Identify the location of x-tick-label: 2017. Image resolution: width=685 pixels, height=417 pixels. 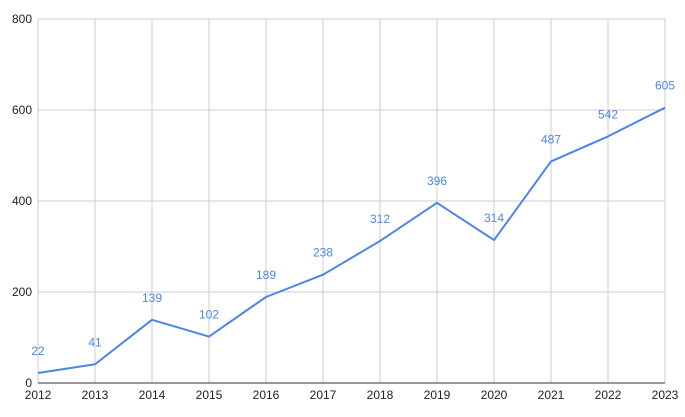
(323, 395).